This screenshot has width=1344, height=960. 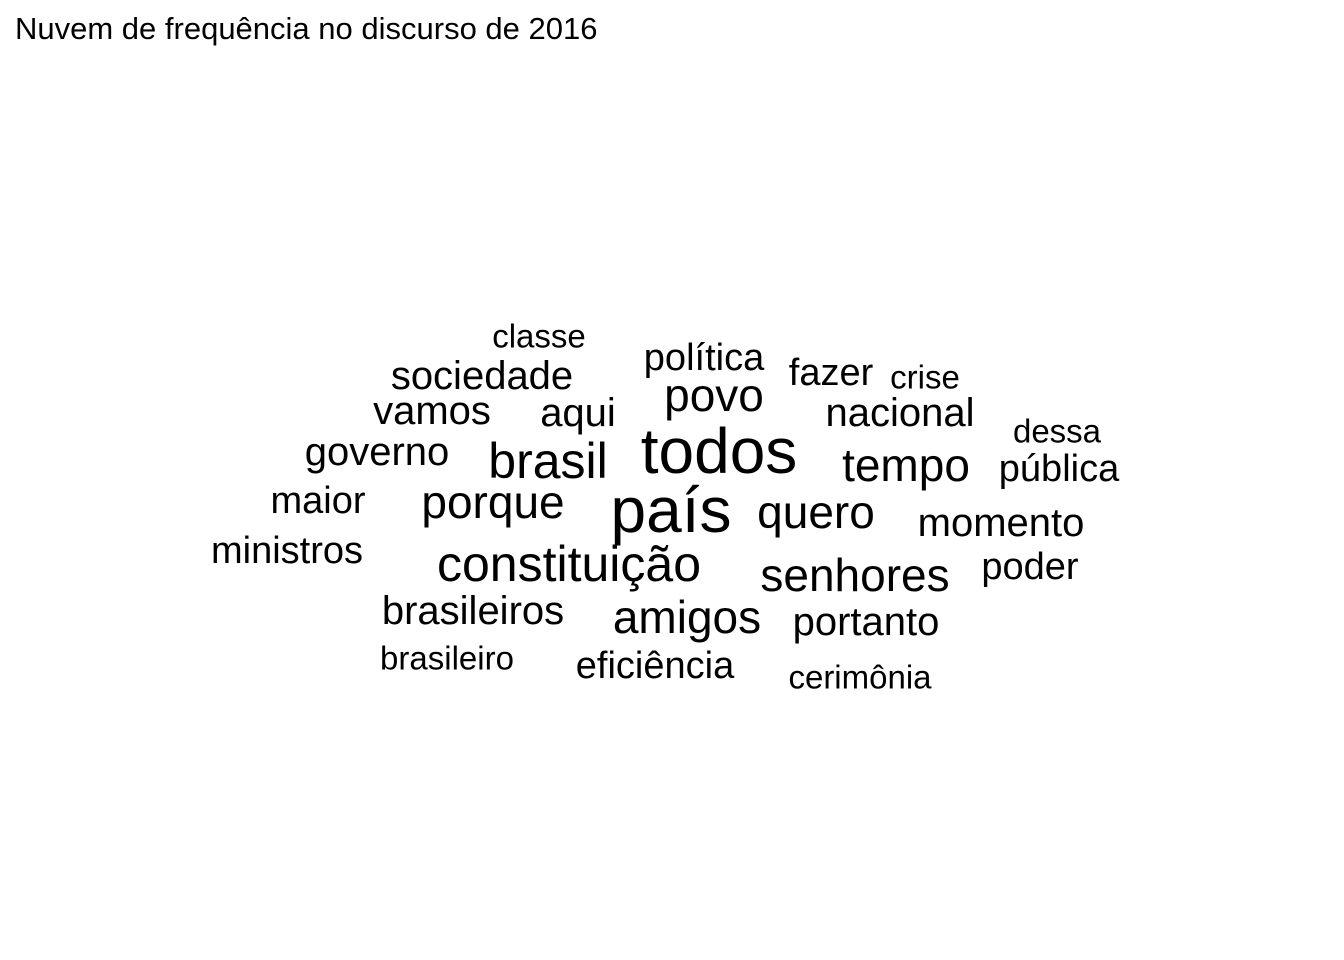 What do you see at coordinates (447, 658) in the screenshot?
I see `word-brasileiro: brasileiro` at bounding box center [447, 658].